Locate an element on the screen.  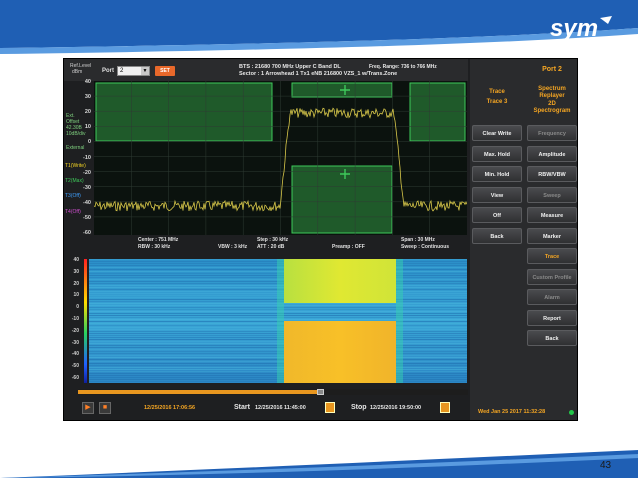
spectrum-y-tick: 20 is located at coordinates (87, 112).